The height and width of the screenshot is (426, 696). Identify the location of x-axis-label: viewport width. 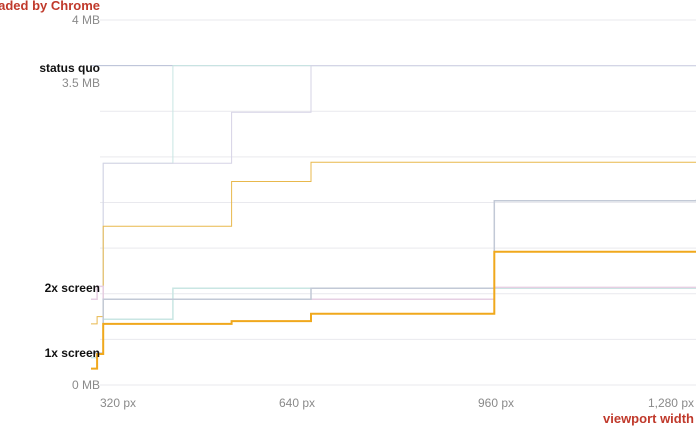
(648, 418).